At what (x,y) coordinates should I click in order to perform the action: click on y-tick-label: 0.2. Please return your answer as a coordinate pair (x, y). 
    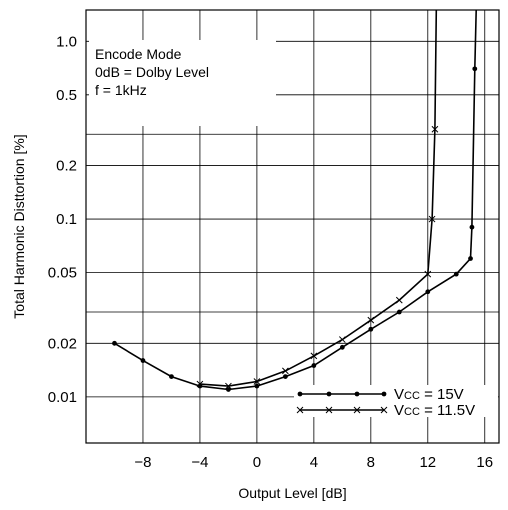
    Looking at the image, I should click on (66, 166).